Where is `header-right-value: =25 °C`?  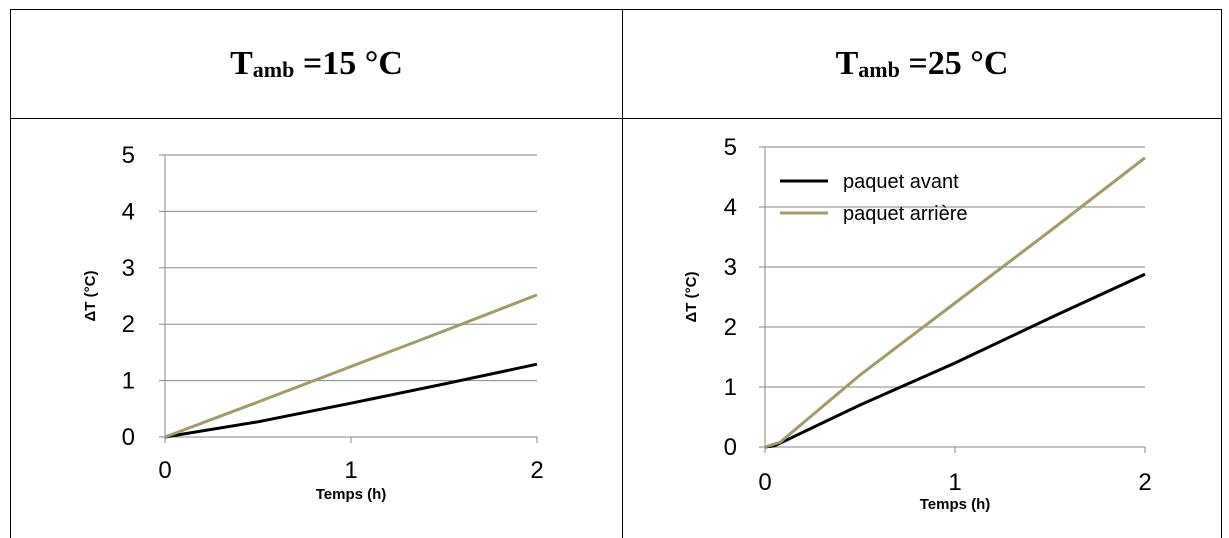 header-right-value: =25 °C is located at coordinates (954, 63).